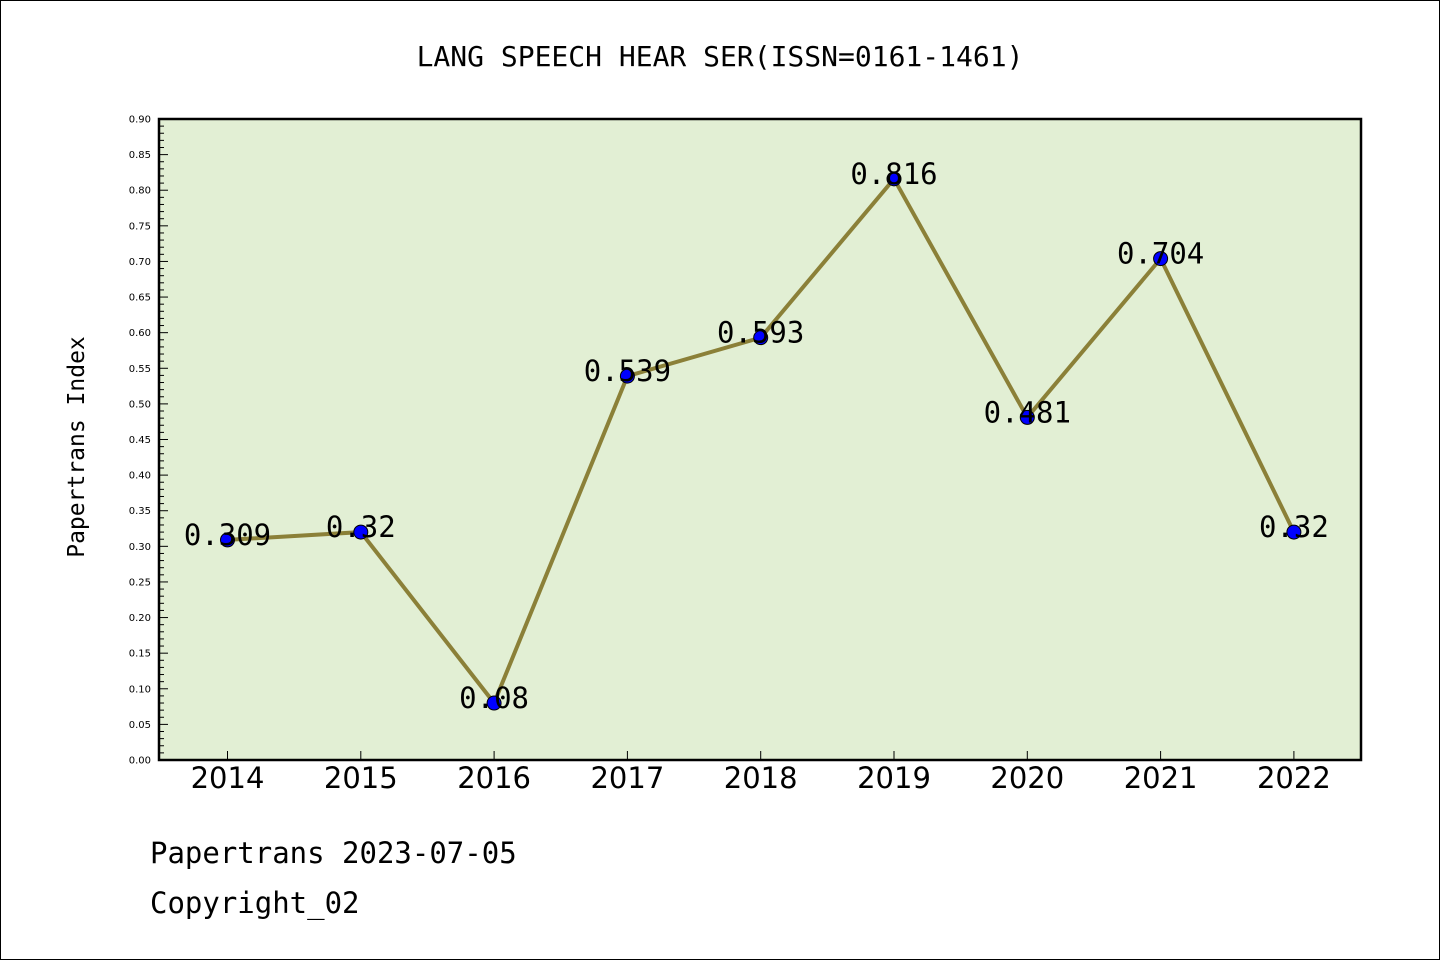  I want to click on y-tick-label: 0.70, so click(140, 262).